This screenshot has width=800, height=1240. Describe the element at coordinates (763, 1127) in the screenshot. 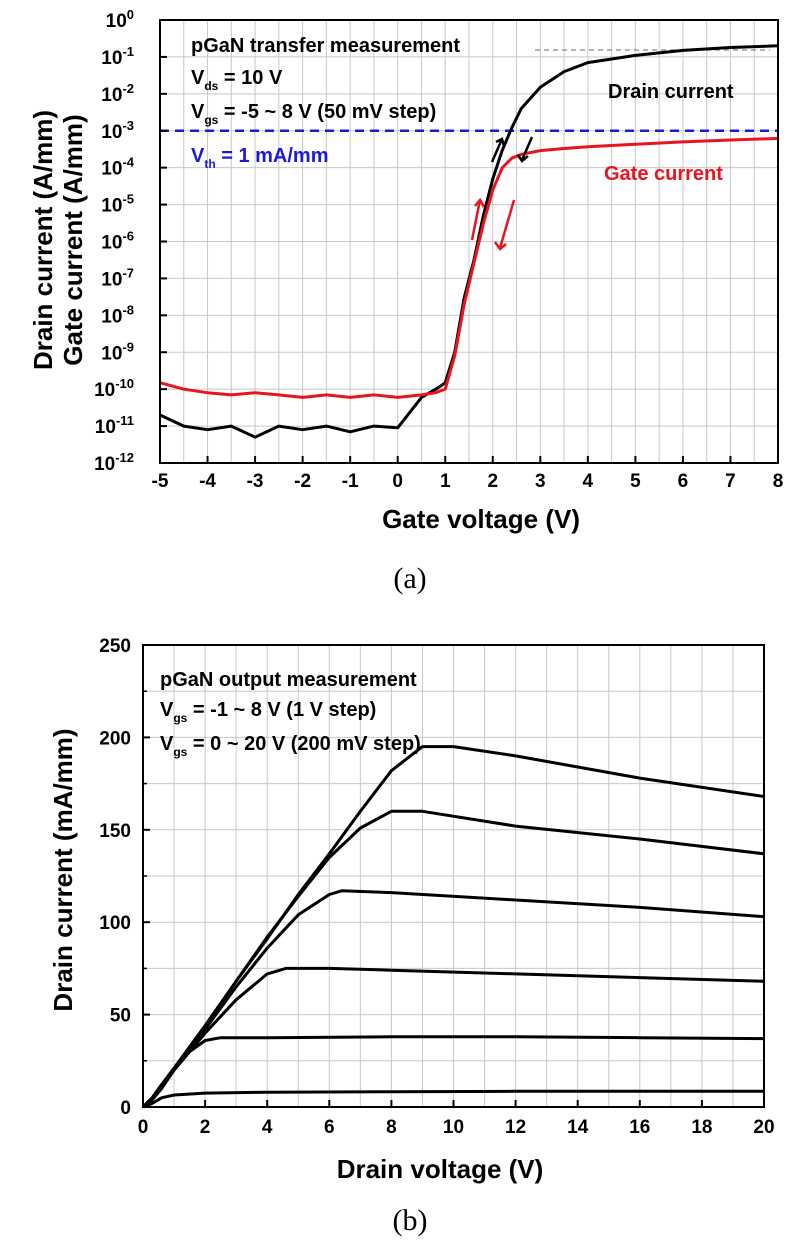

I see `x-tick-label: 20` at that location.